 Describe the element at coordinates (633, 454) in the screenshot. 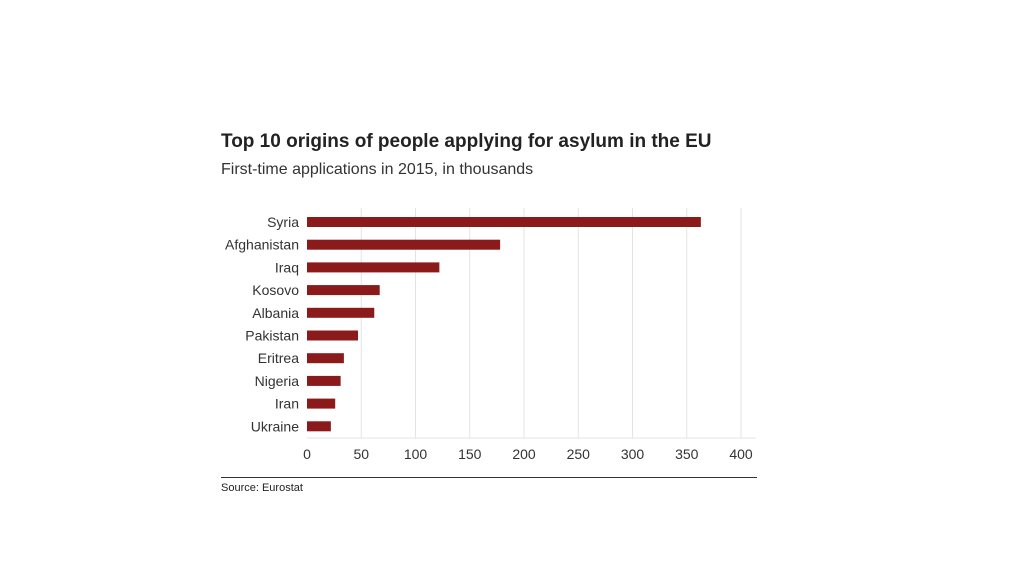

I see `x-tick-label: 300` at that location.